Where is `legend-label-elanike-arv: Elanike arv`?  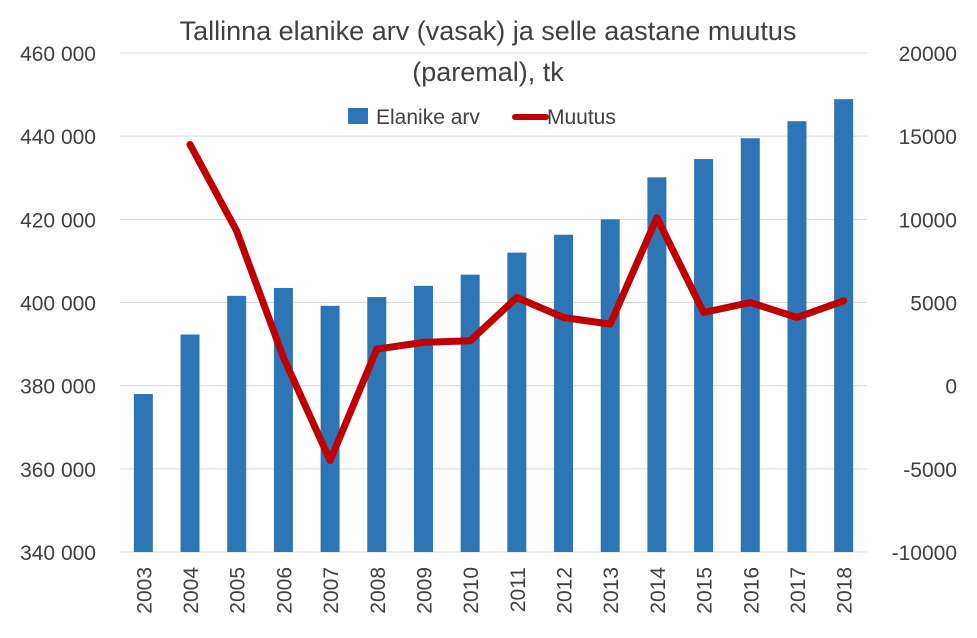 legend-label-elanike-arv: Elanike arv is located at coordinates (428, 117).